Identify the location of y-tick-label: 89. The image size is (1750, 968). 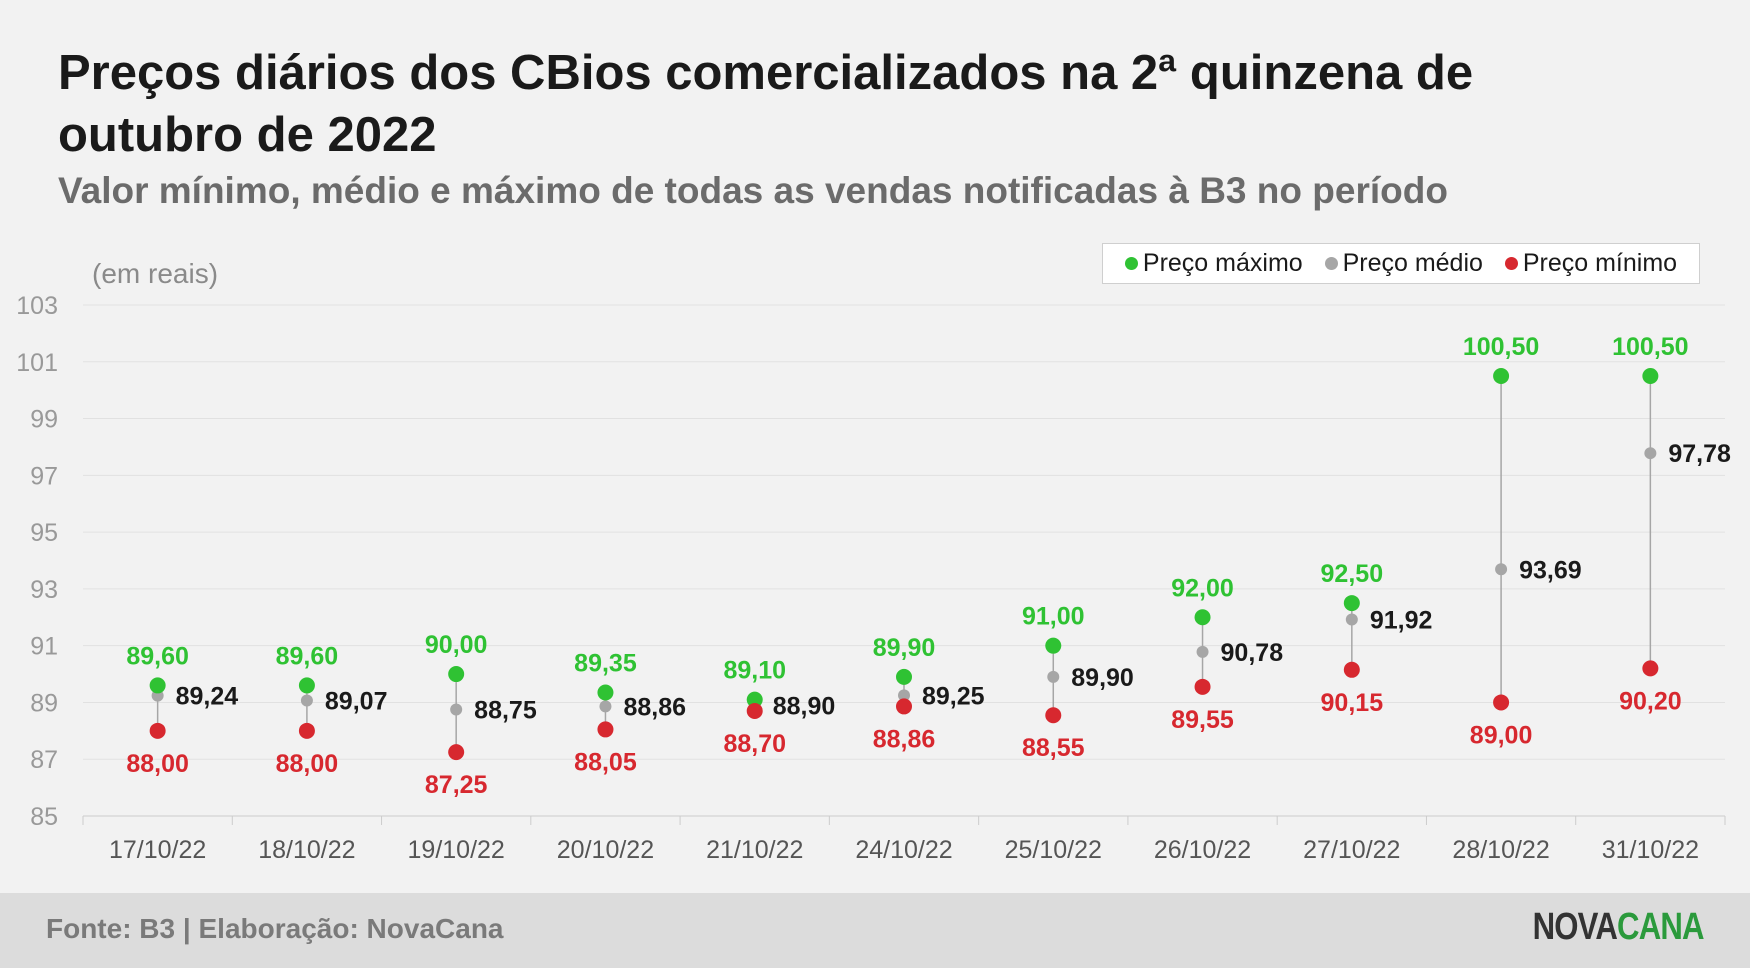
(44, 703).